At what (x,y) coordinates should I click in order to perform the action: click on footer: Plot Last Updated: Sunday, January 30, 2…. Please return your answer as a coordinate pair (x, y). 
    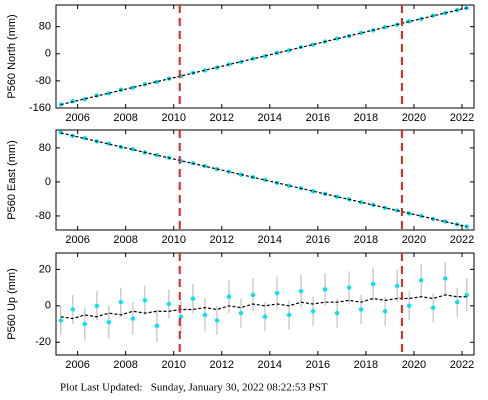
    Looking at the image, I should click on (194, 388).